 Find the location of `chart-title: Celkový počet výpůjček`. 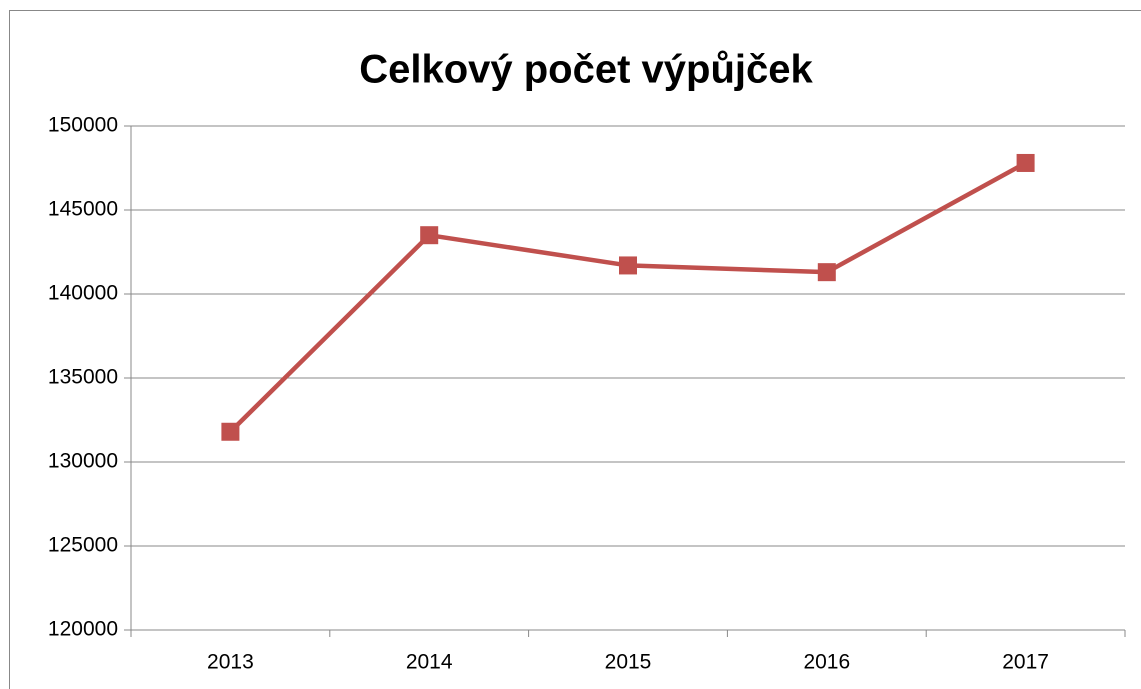

chart-title: Celkový počet výpůjček is located at coordinates (586, 70).